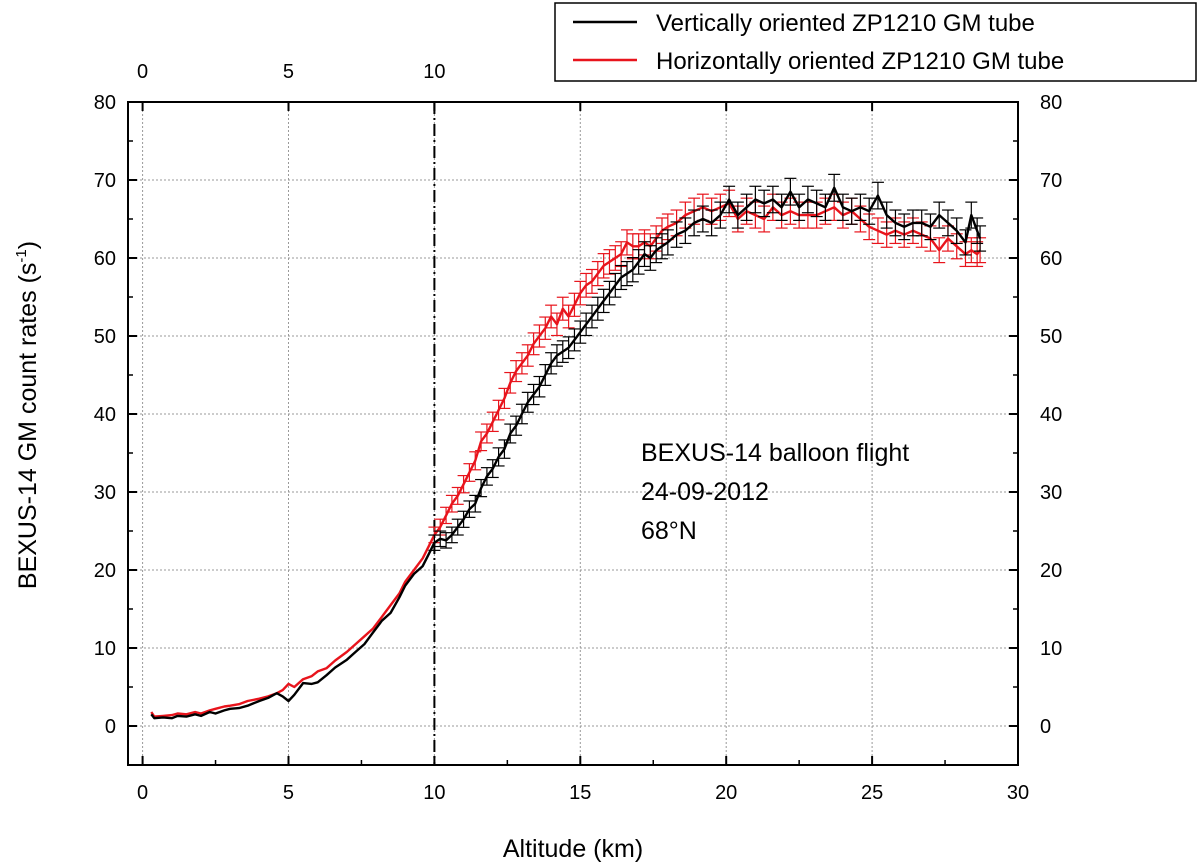  Describe the element at coordinates (27, 415) in the screenshot. I see `y-axis-label: BEXUS-14 GM count rates (s-1)` at that location.